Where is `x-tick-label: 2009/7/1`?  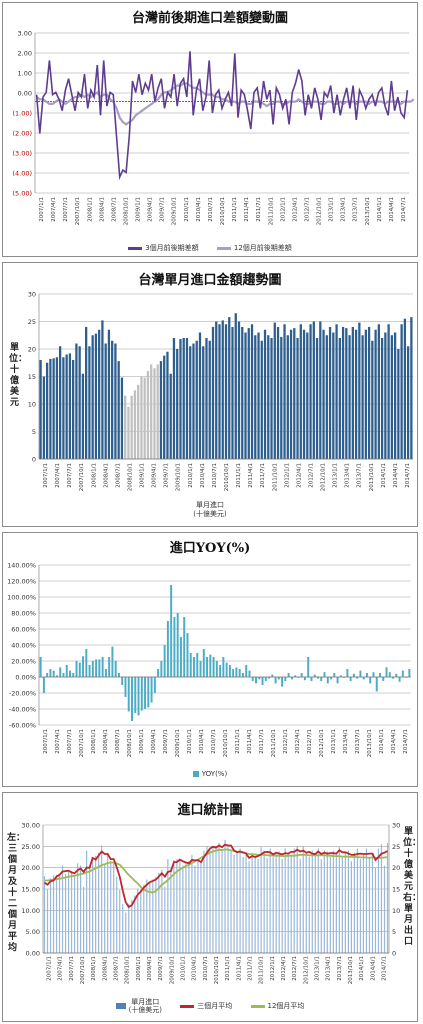
x-tick-label: 2009/7/1 is located at coordinates (163, 209).